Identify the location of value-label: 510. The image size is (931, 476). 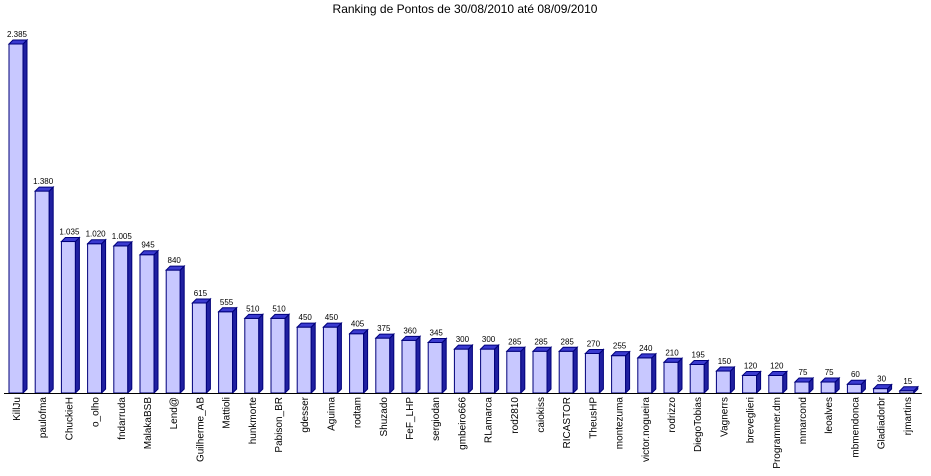
(279, 308).